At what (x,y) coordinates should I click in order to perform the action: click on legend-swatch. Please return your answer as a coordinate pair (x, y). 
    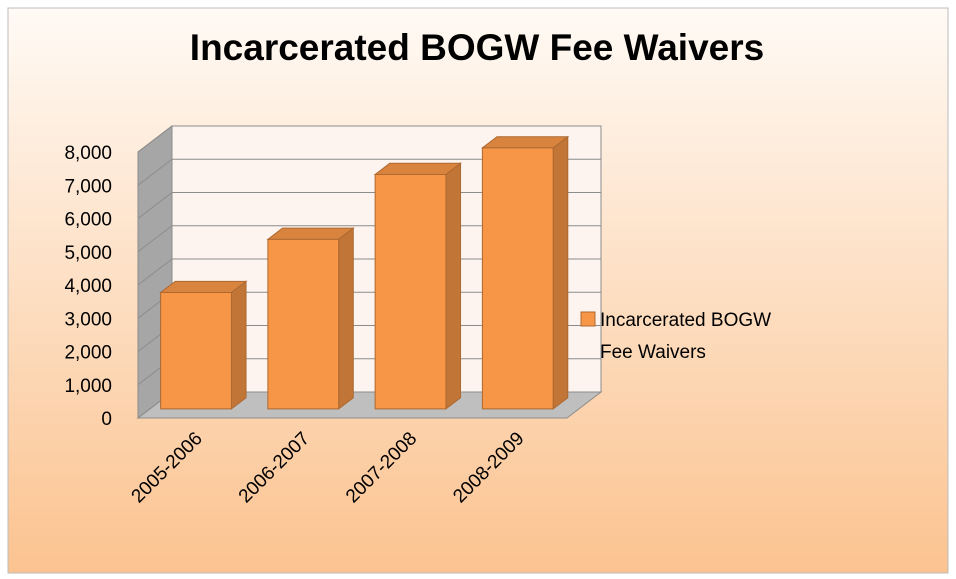
    Looking at the image, I should click on (588, 319).